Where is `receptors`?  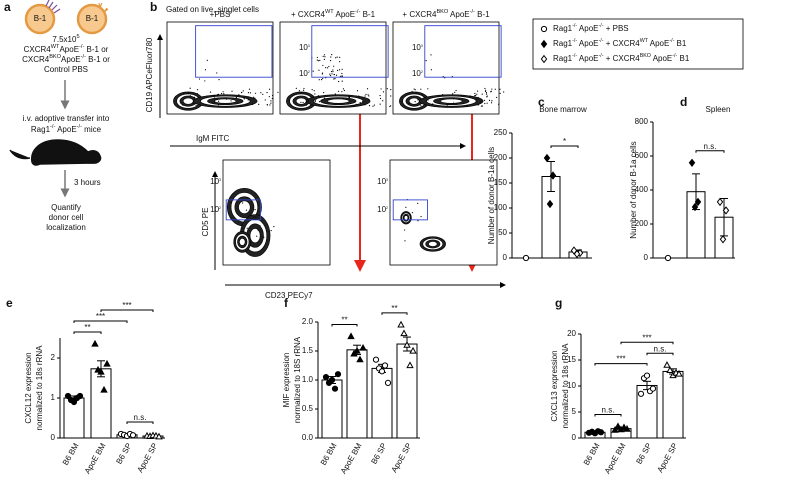
receptors is located at coordinates (103, 7).